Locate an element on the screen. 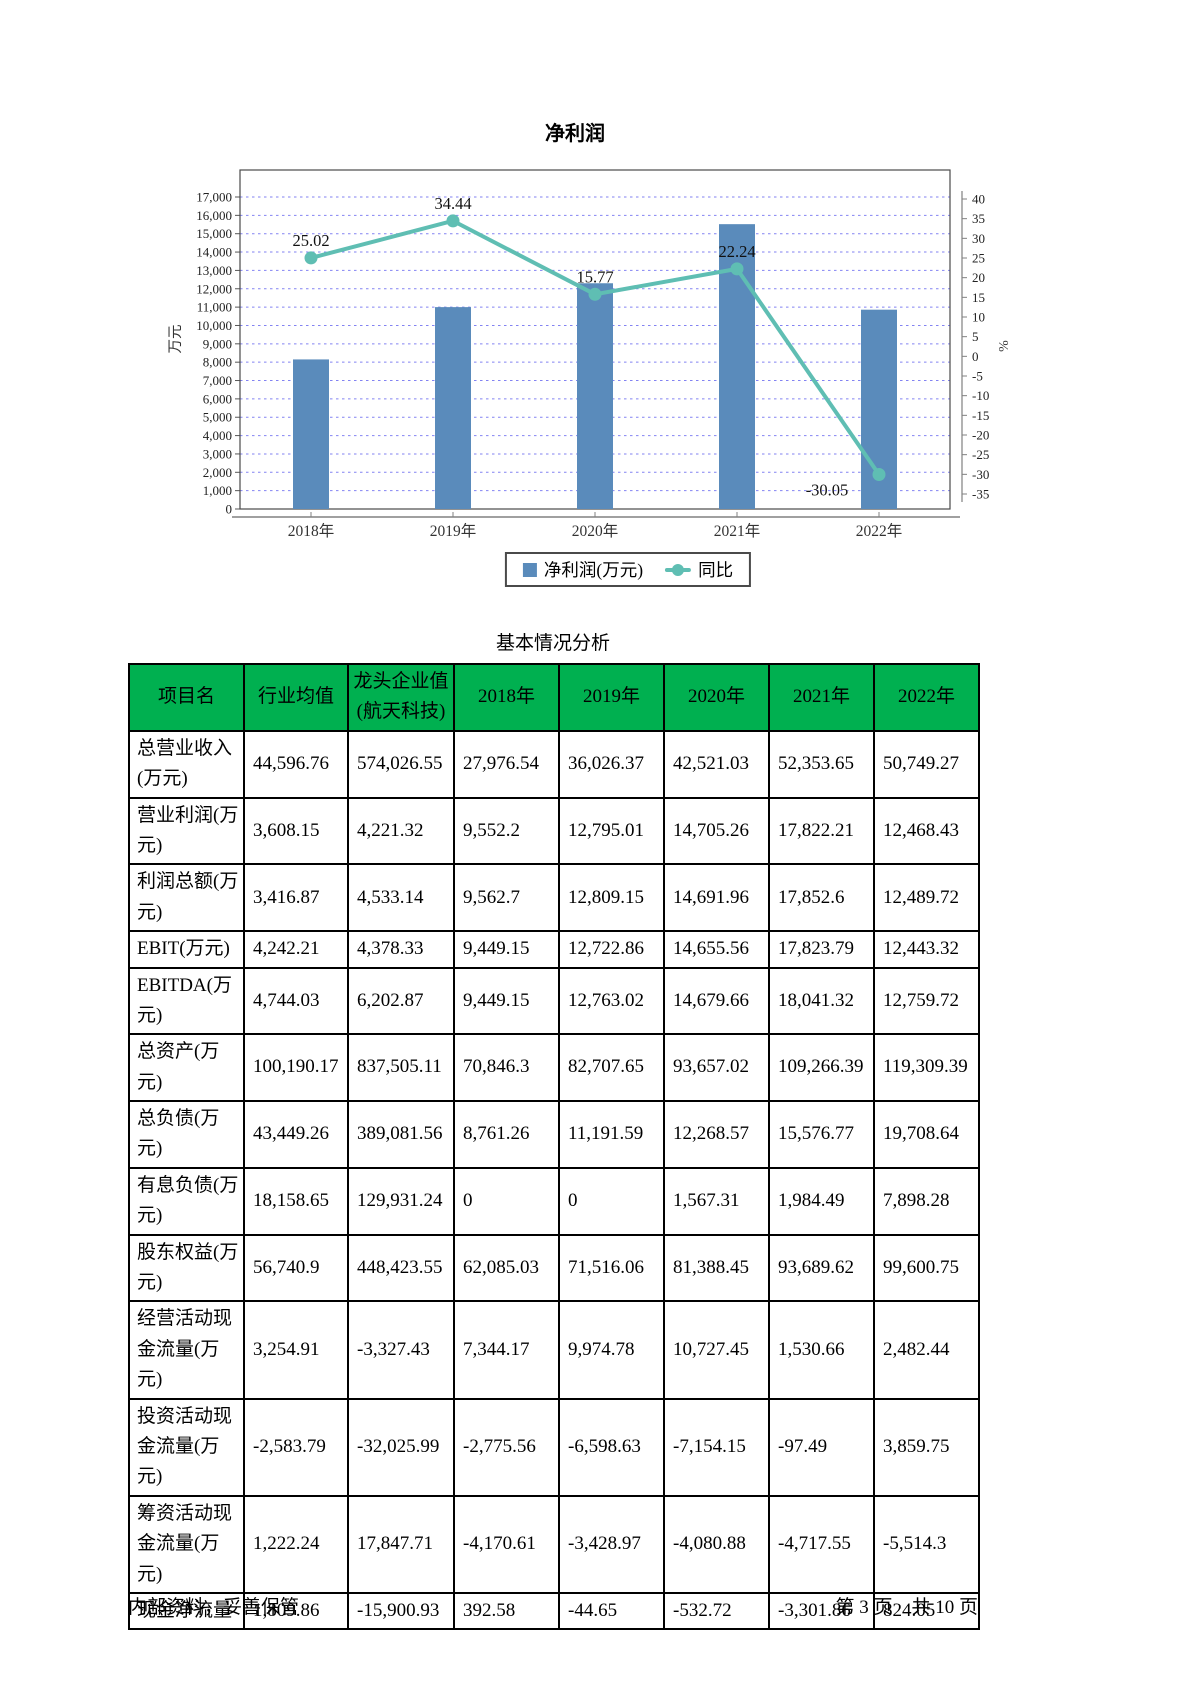 This screenshot has height=1684, width=1191. table-cell: 4,378.33 is located at coordinates (401, 949).